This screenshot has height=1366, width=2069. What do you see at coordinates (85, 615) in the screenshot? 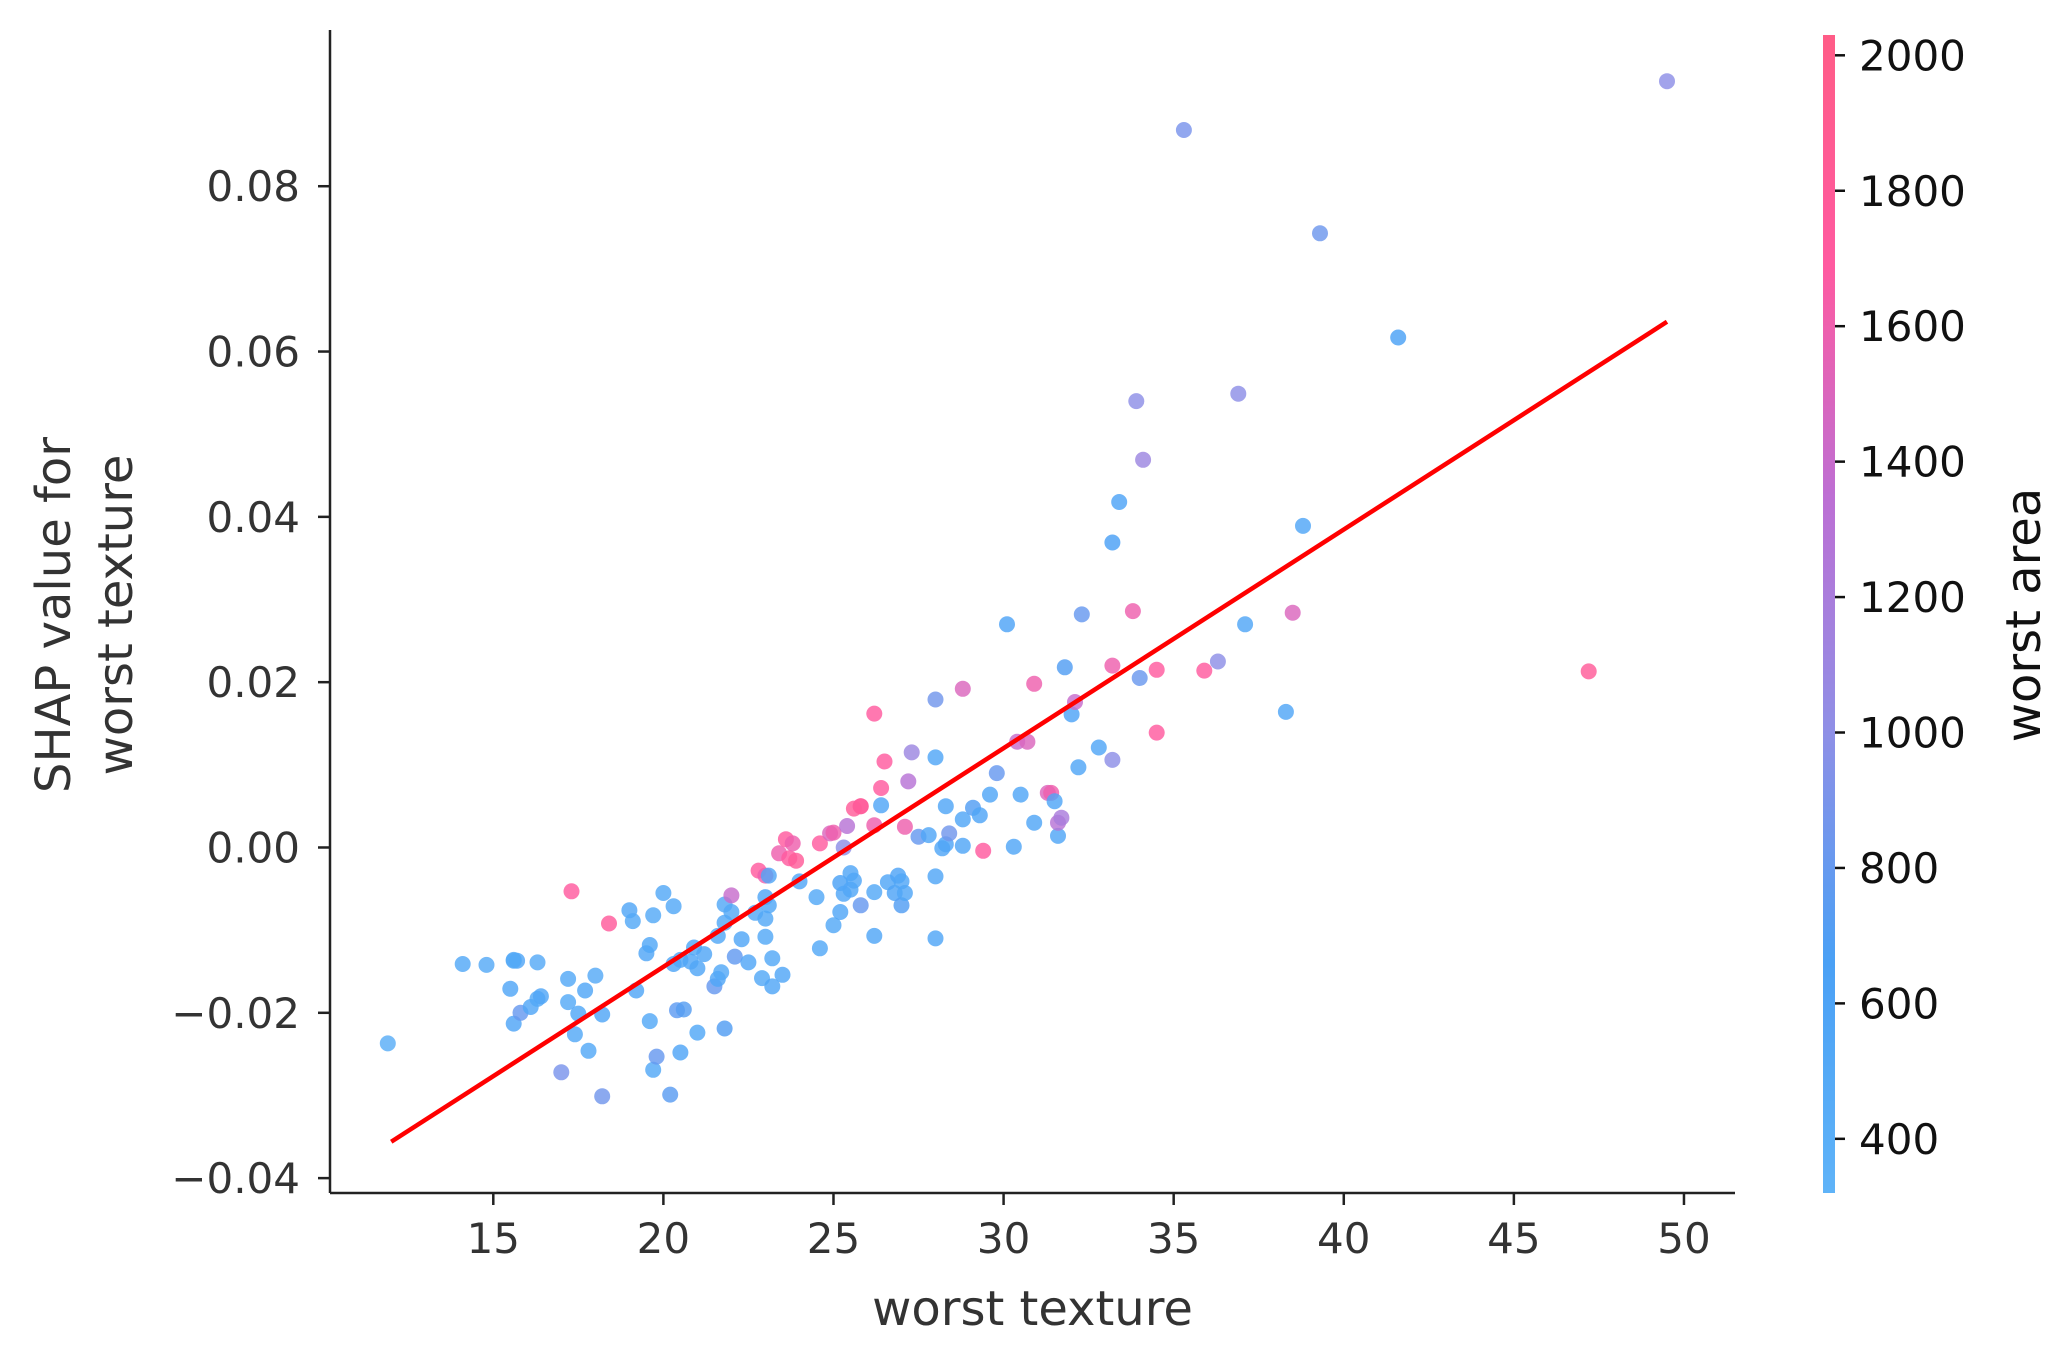
I see `y-axis-label: SHAP value for worst texture` at bounding box center [85, 615].